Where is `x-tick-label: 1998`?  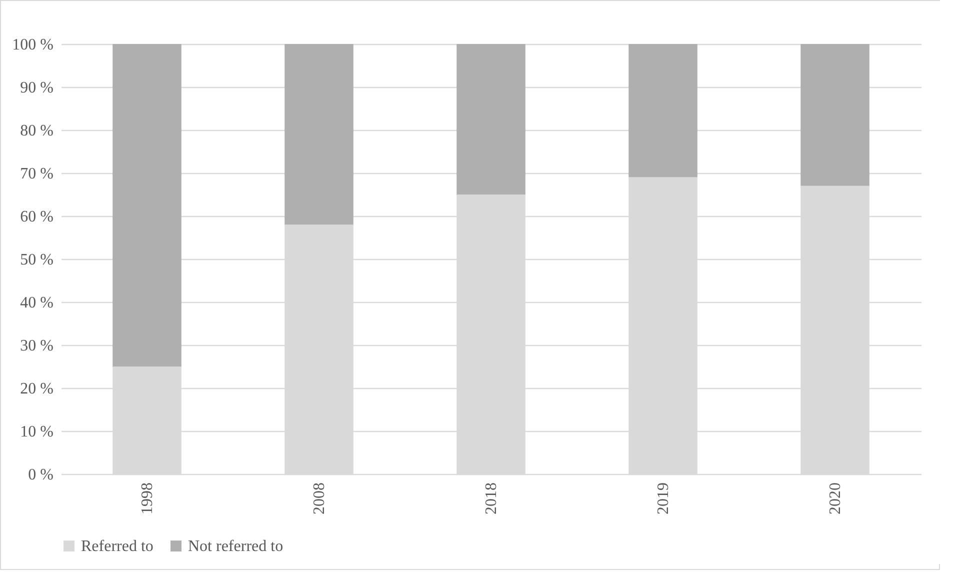
x-tick-label: 1998 is located at coordinates (147, 498).